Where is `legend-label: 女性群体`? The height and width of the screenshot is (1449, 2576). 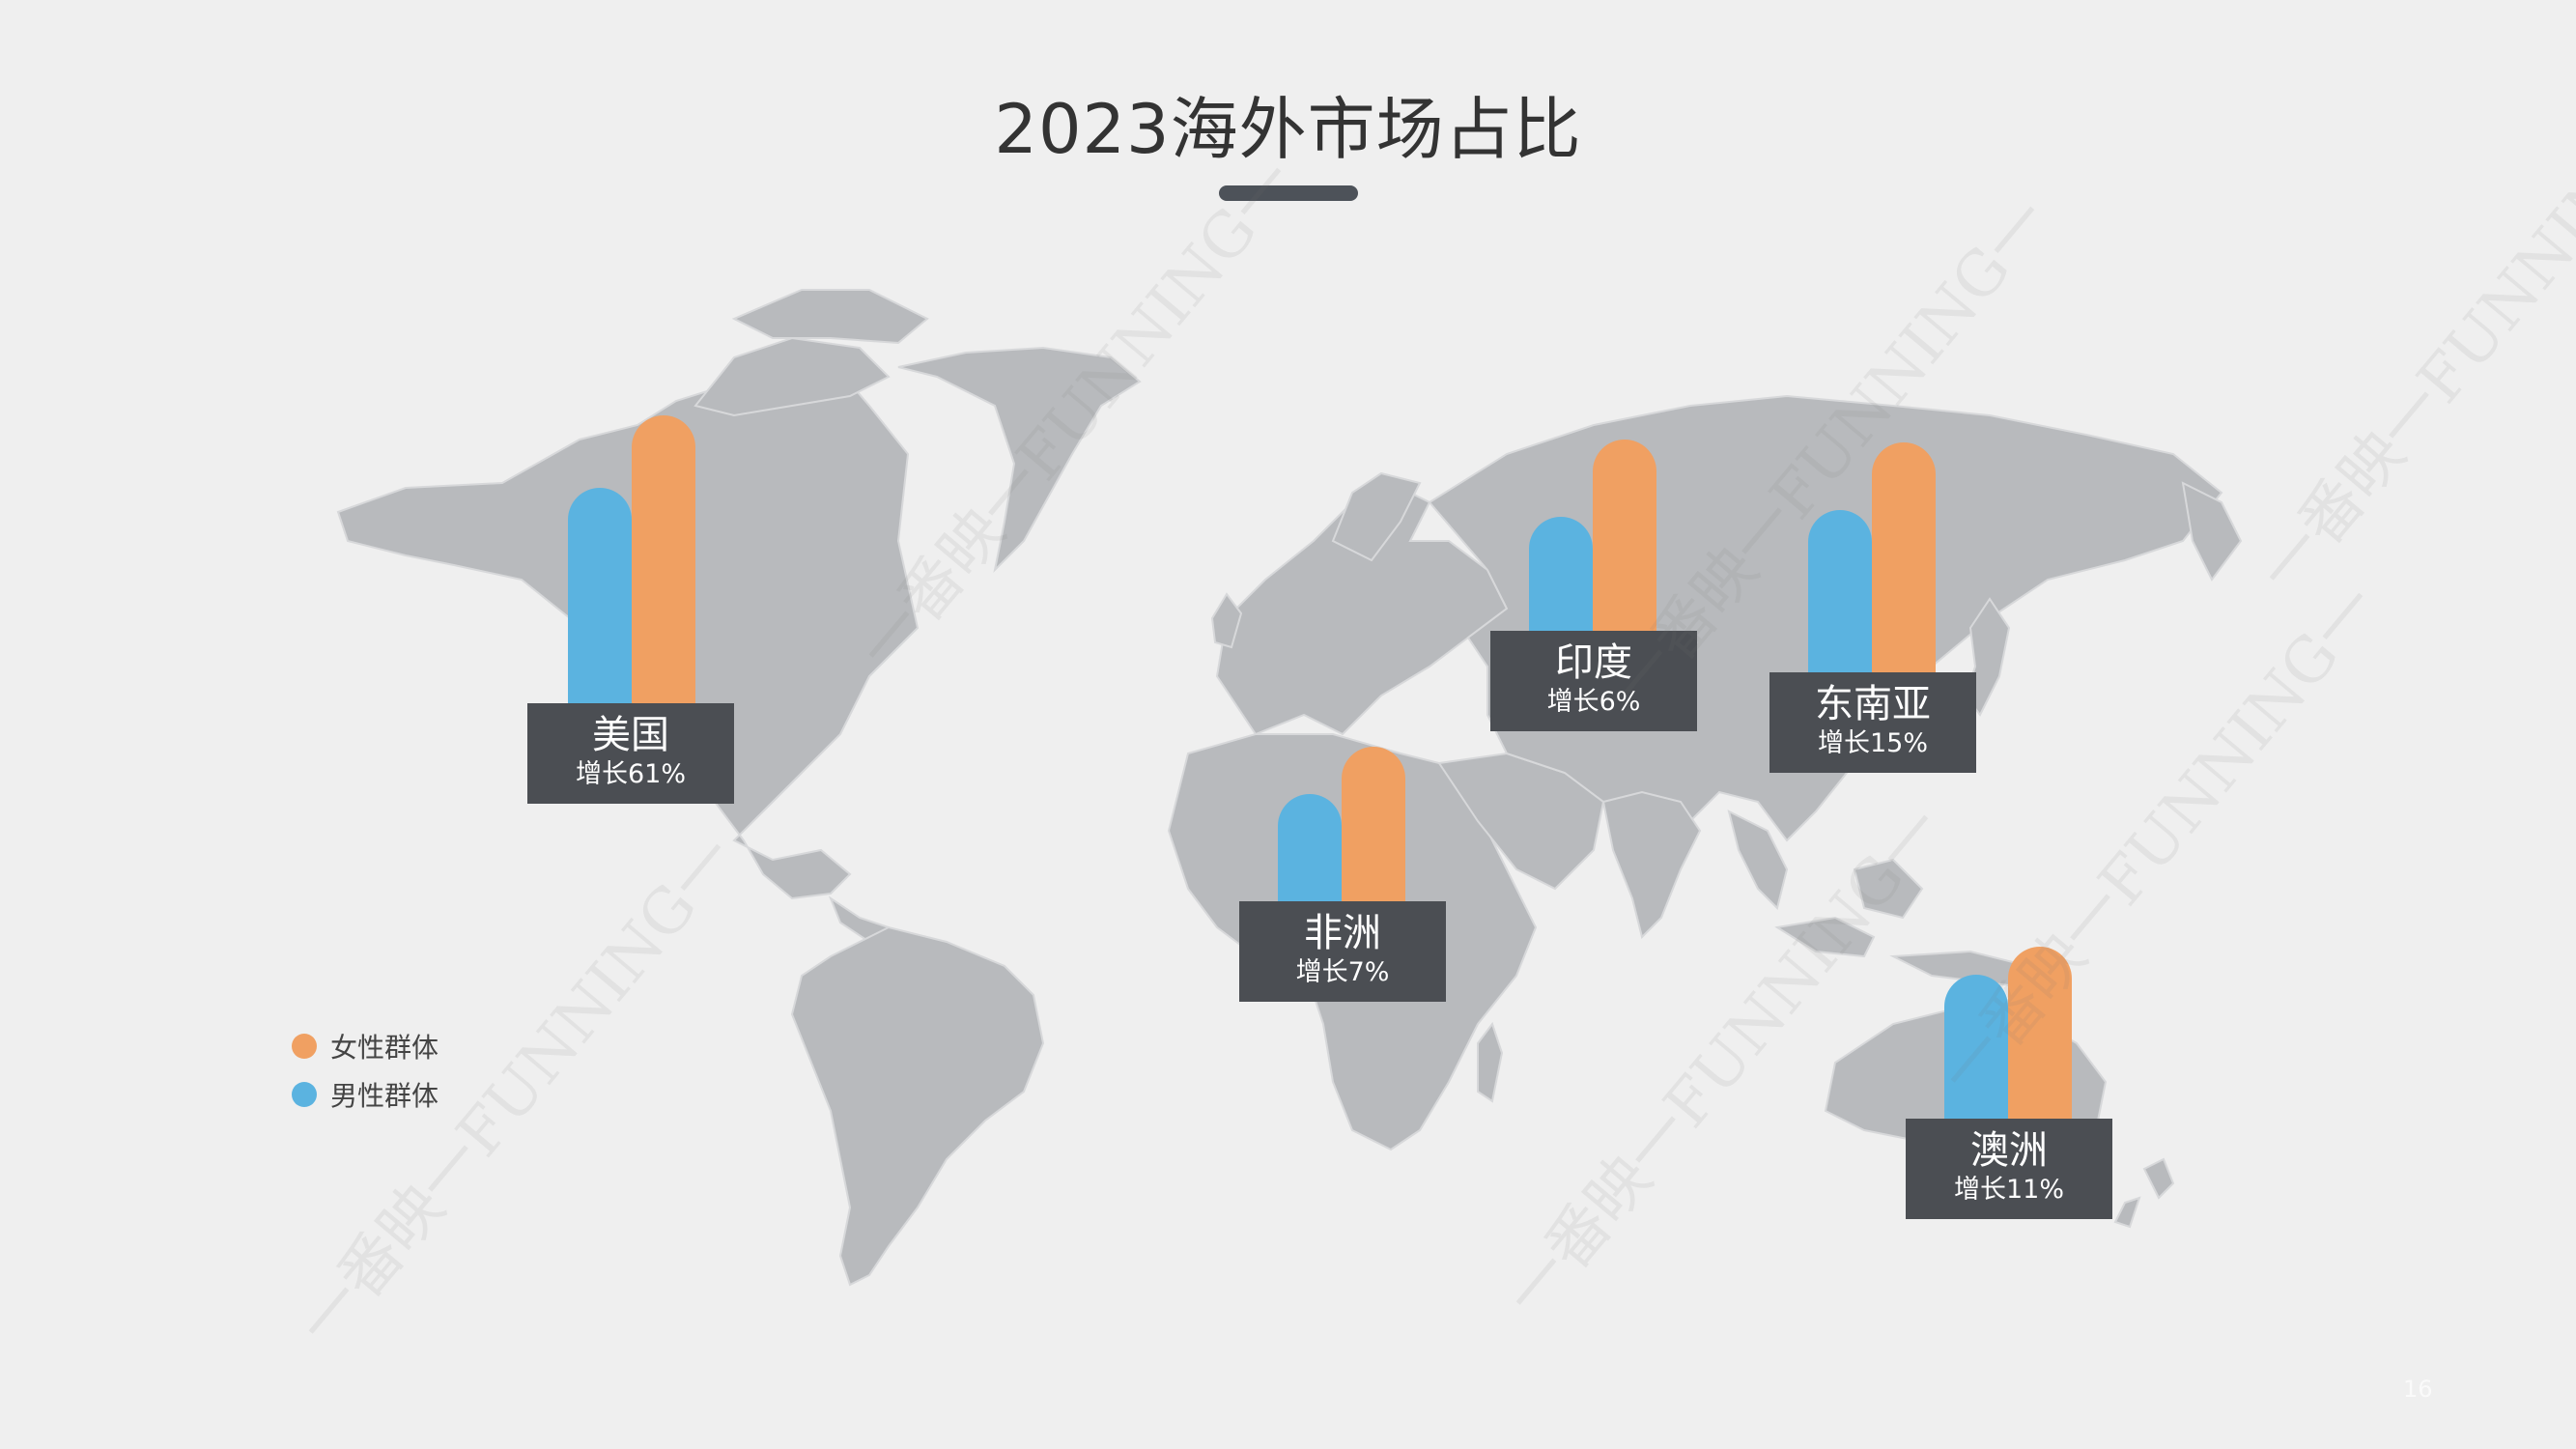 legend-label: 女性群体 is located at coordinates (384, 1048).